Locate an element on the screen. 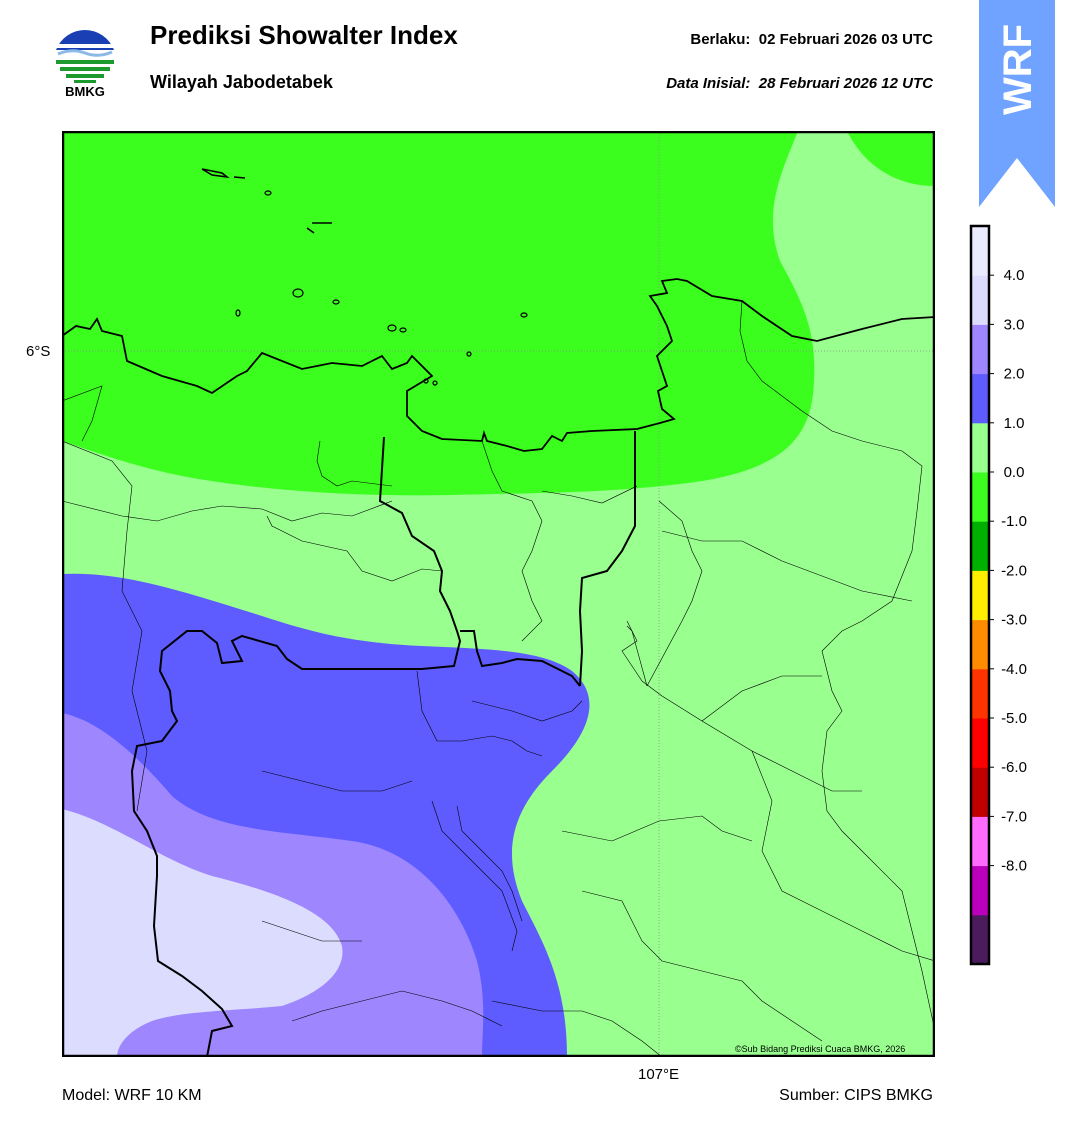  colorbar-tick-label: -8.0 is located at coordinates (1014, 866).